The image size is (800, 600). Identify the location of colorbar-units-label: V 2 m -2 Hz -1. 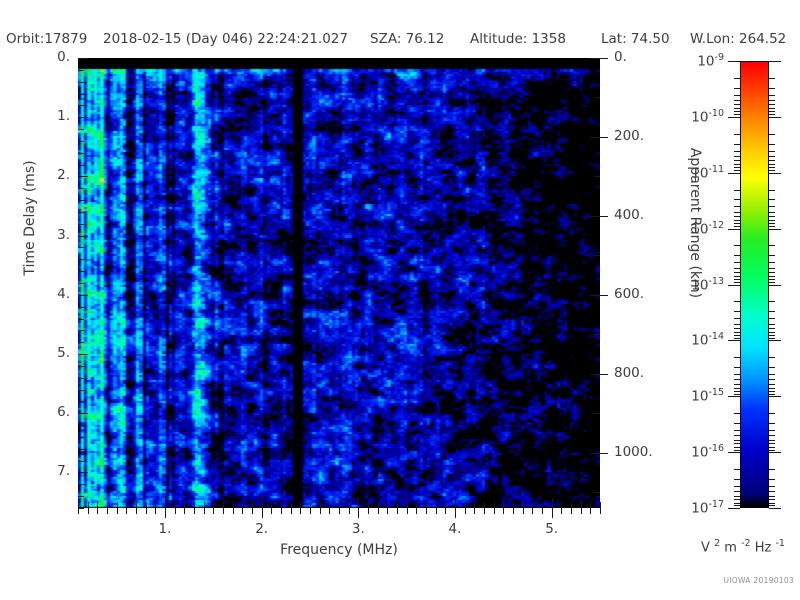
(743, 546).